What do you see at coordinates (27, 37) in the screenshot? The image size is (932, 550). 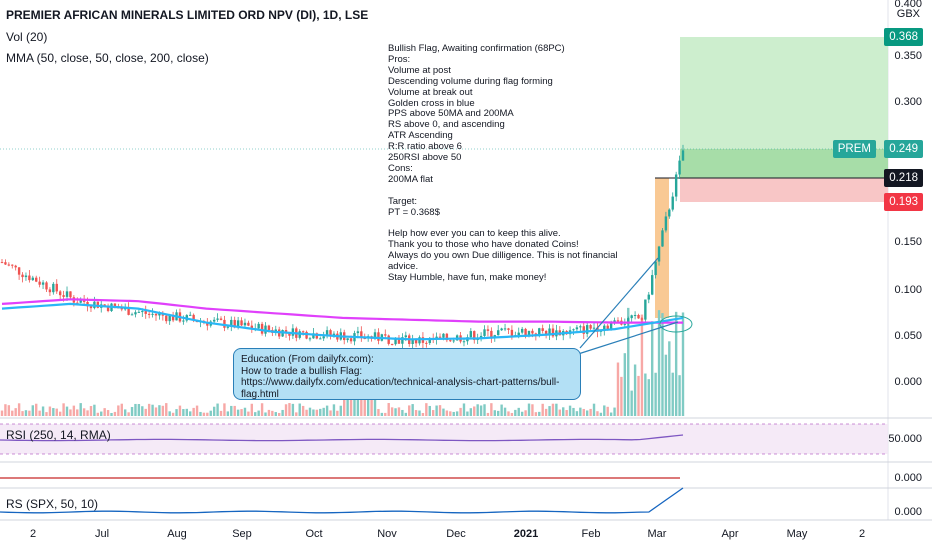 I see `volume-legend: Vol (20)` at bounding box center [27, 37].